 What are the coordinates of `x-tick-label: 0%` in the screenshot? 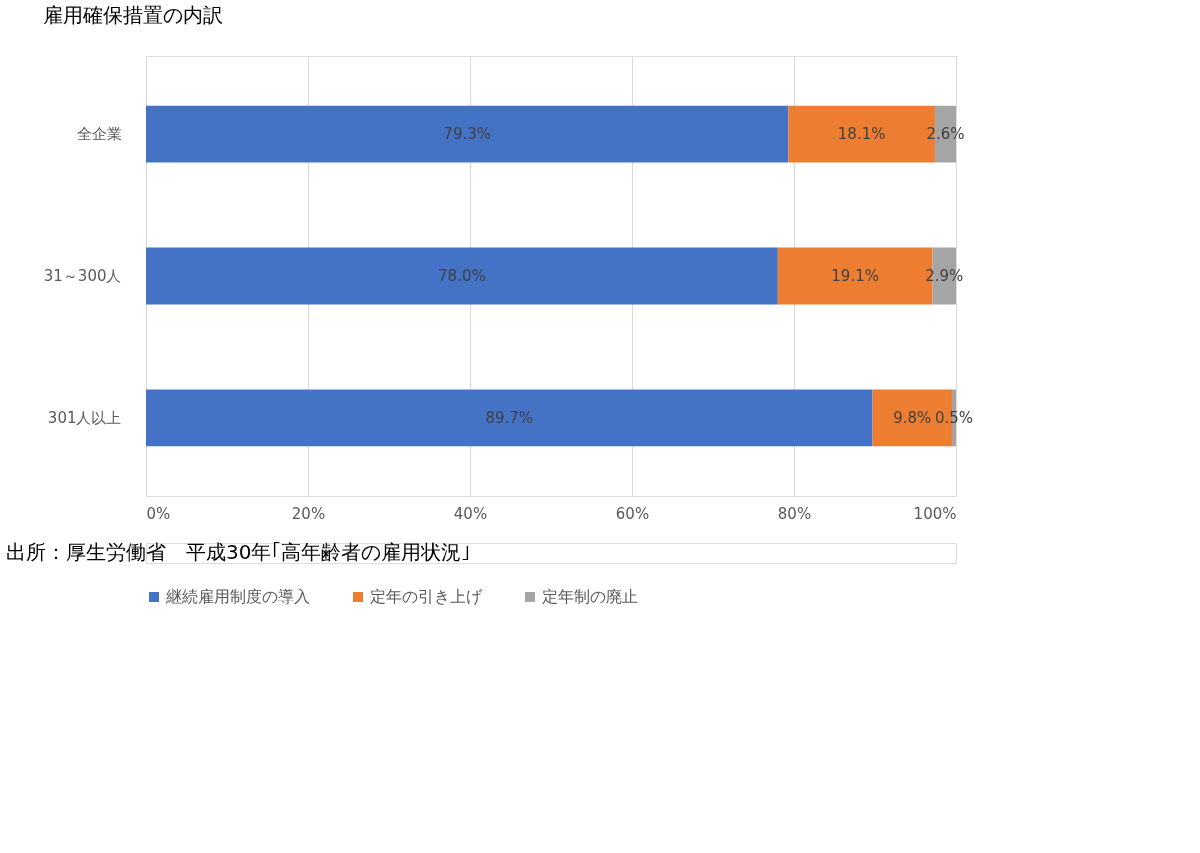 It's located at (158, 513).